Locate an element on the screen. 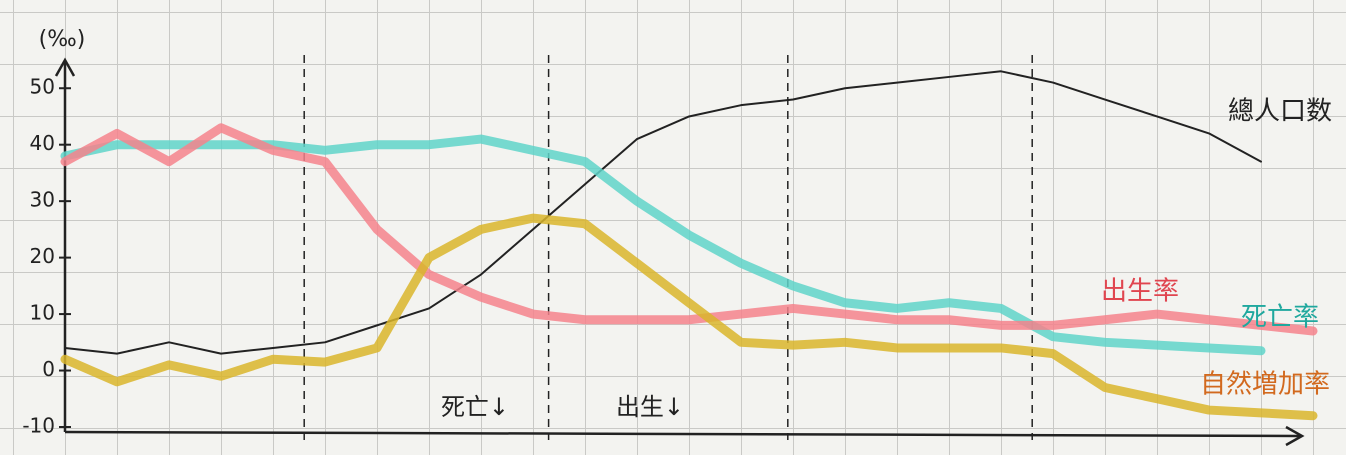 The image size is (1346, 455). y-tick-label: 30 is located at coordinates (42, 200).